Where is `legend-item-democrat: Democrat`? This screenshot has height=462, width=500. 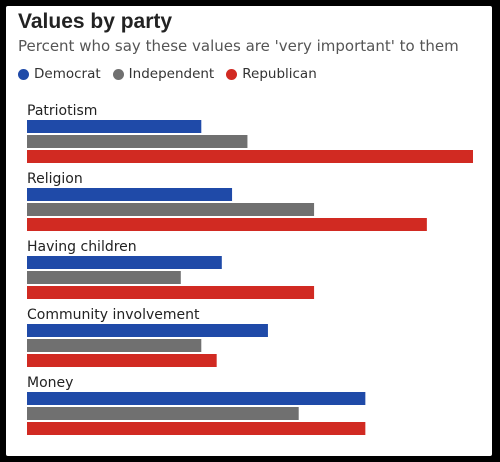
legend-item-democrat: Democrat is located at coordinates (59, 74).